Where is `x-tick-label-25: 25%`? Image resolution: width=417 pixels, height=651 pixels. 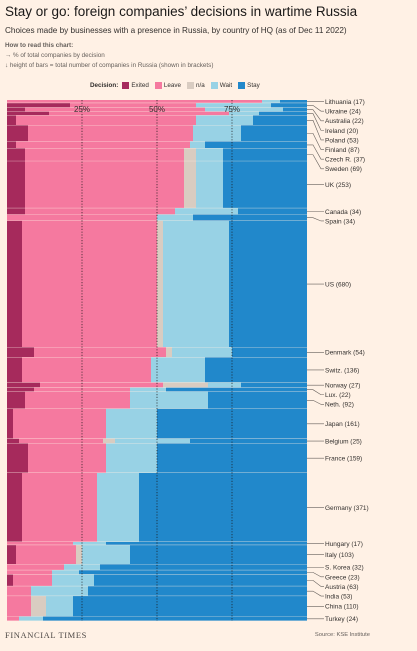 x-tick-label-25: 25% is located at coordinates (82, 109).